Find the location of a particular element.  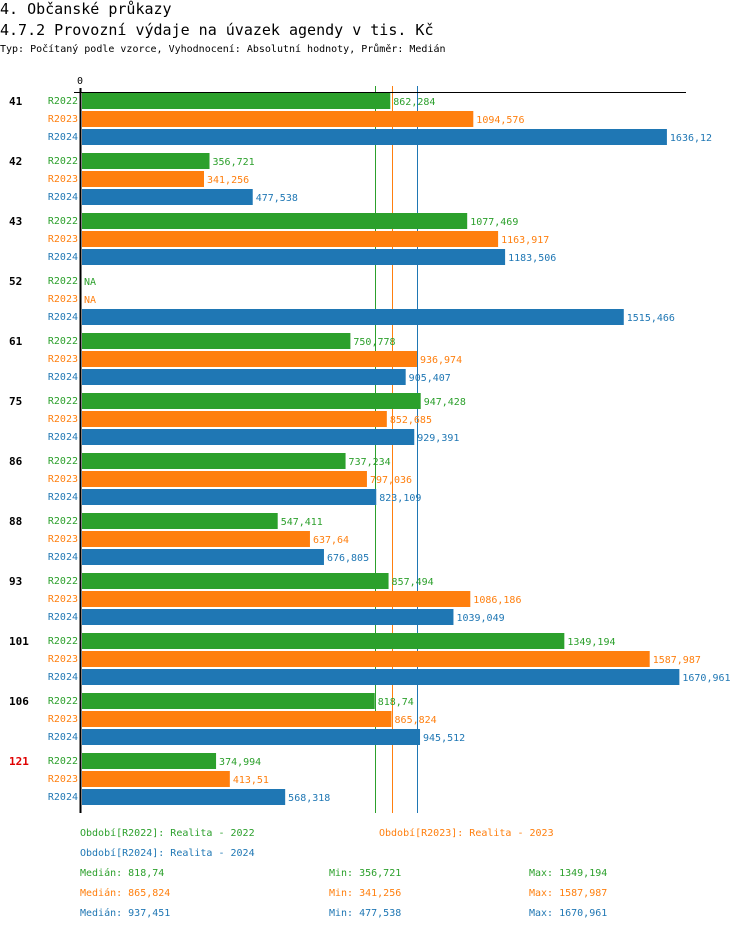

data-label: 862,284 is located at coordinates (414, 102).